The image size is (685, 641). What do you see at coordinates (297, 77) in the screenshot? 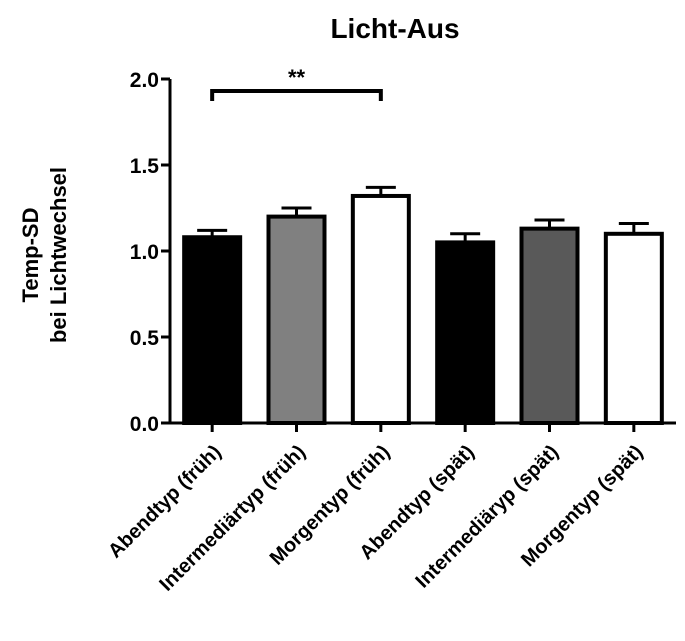
I see `significance-label: **` at bounding box center [297, 77].